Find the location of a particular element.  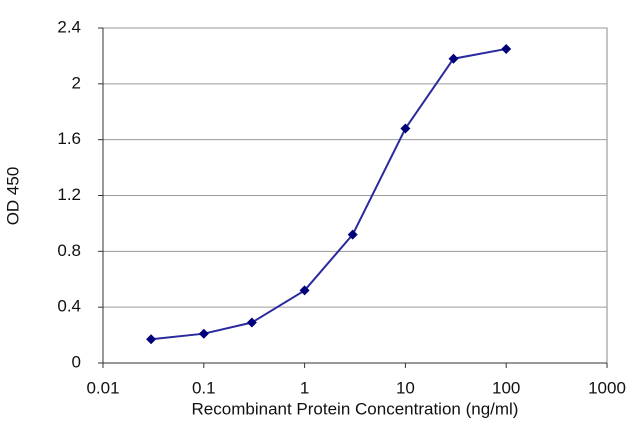

y-tick-label: 0 is located at coordinates (76, 361).